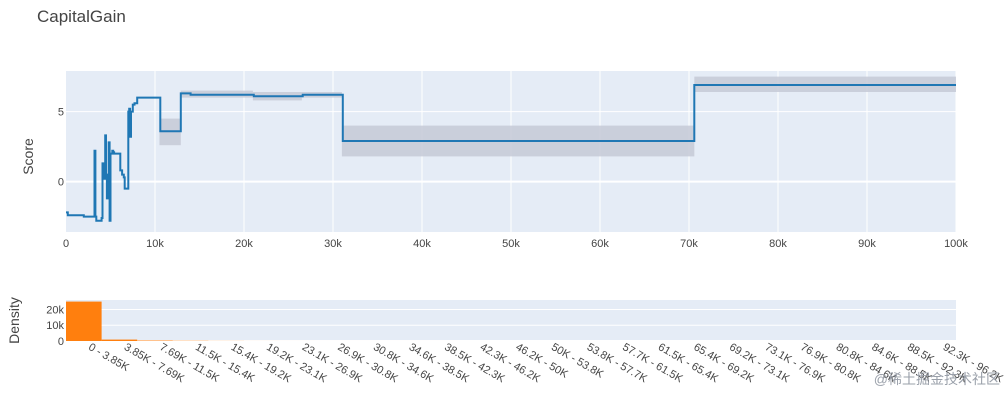 Image resolution: width=1007 pixels, height=401 pixels. I want to click on density-y-tick-label: 10k, so click(55, 326).